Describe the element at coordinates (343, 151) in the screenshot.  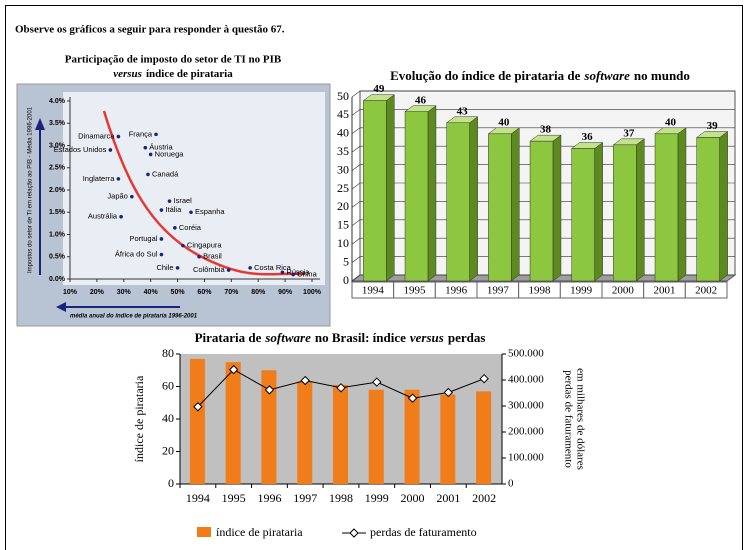
I see `y-tick-label: 35` at that location.